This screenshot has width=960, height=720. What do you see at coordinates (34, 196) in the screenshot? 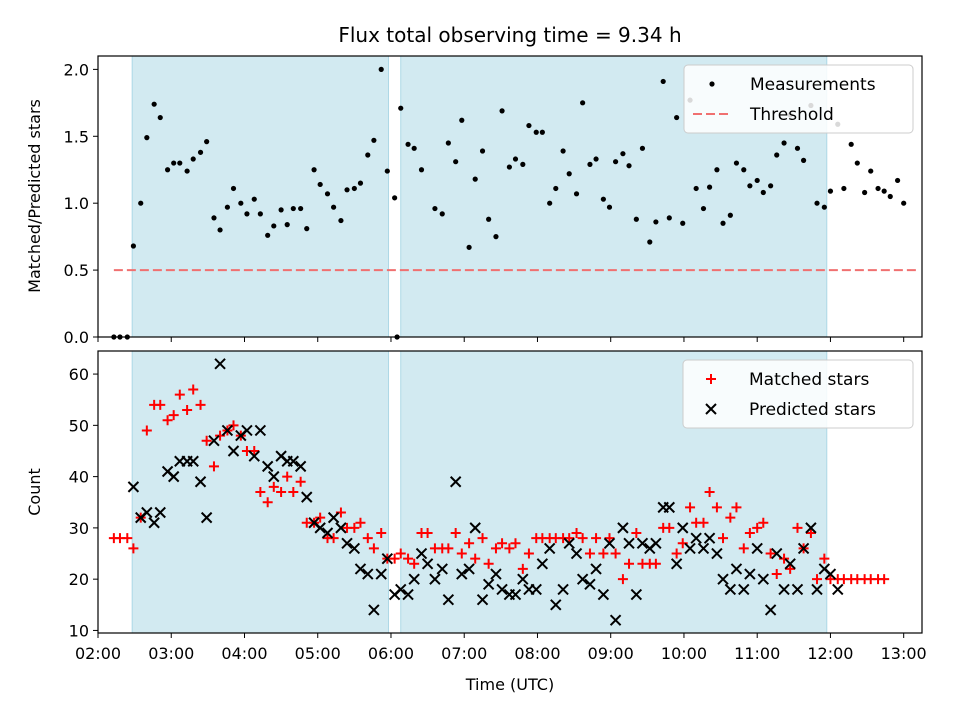
I see `y-axis-label: Matched/Predicted stars` at bounding box center [34, 196].